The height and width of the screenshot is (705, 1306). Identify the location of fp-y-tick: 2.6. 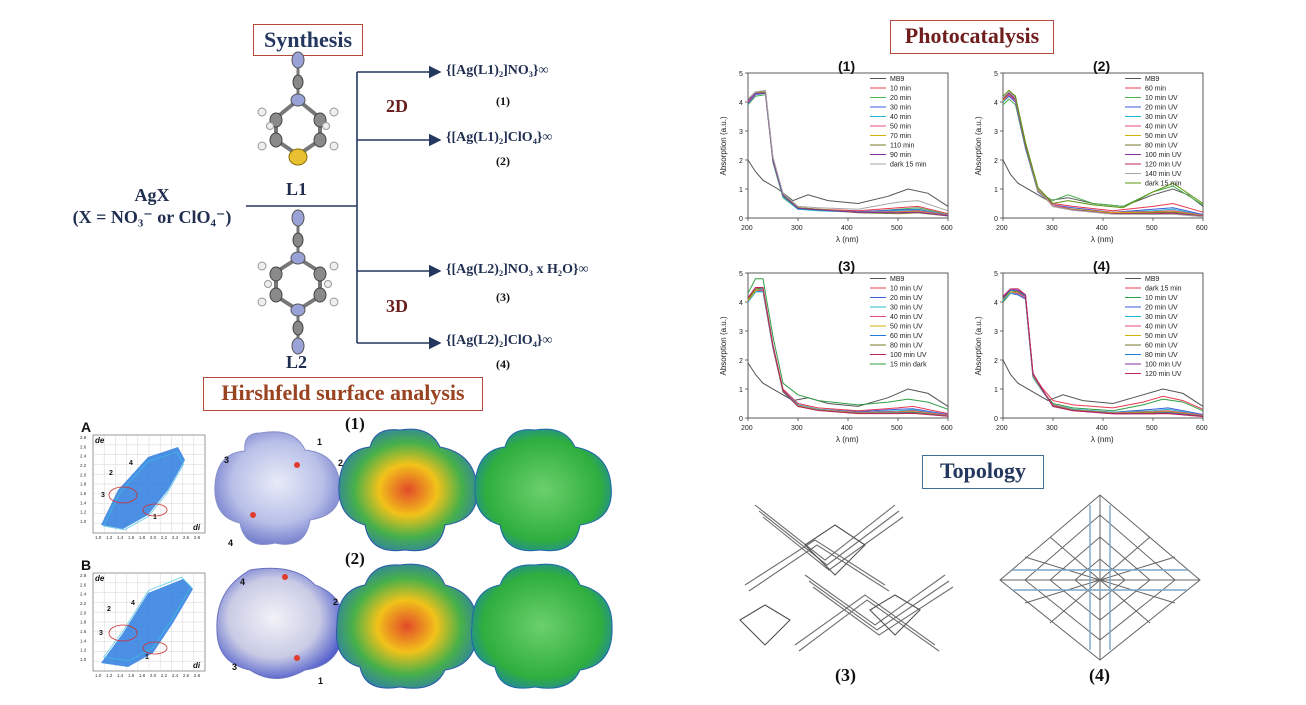
(83, 584).